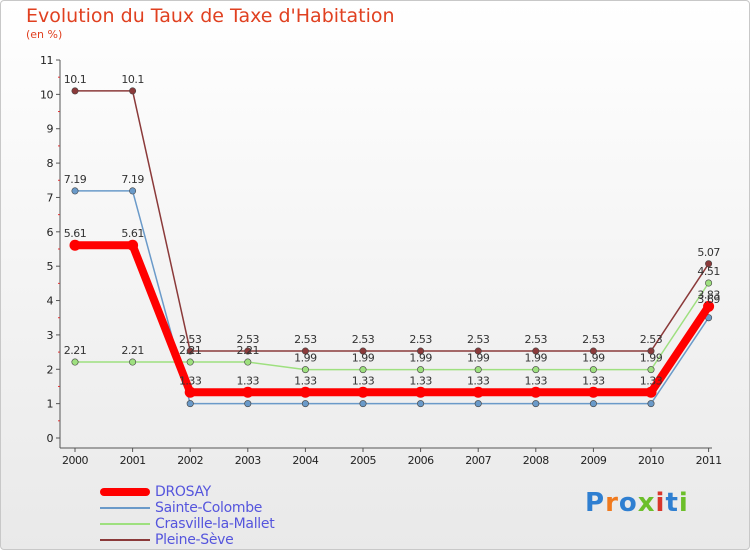 Image resolution: width=750 pixels, height=550 pixels. I want to click on data-label: 3.83, so click(708, 294).